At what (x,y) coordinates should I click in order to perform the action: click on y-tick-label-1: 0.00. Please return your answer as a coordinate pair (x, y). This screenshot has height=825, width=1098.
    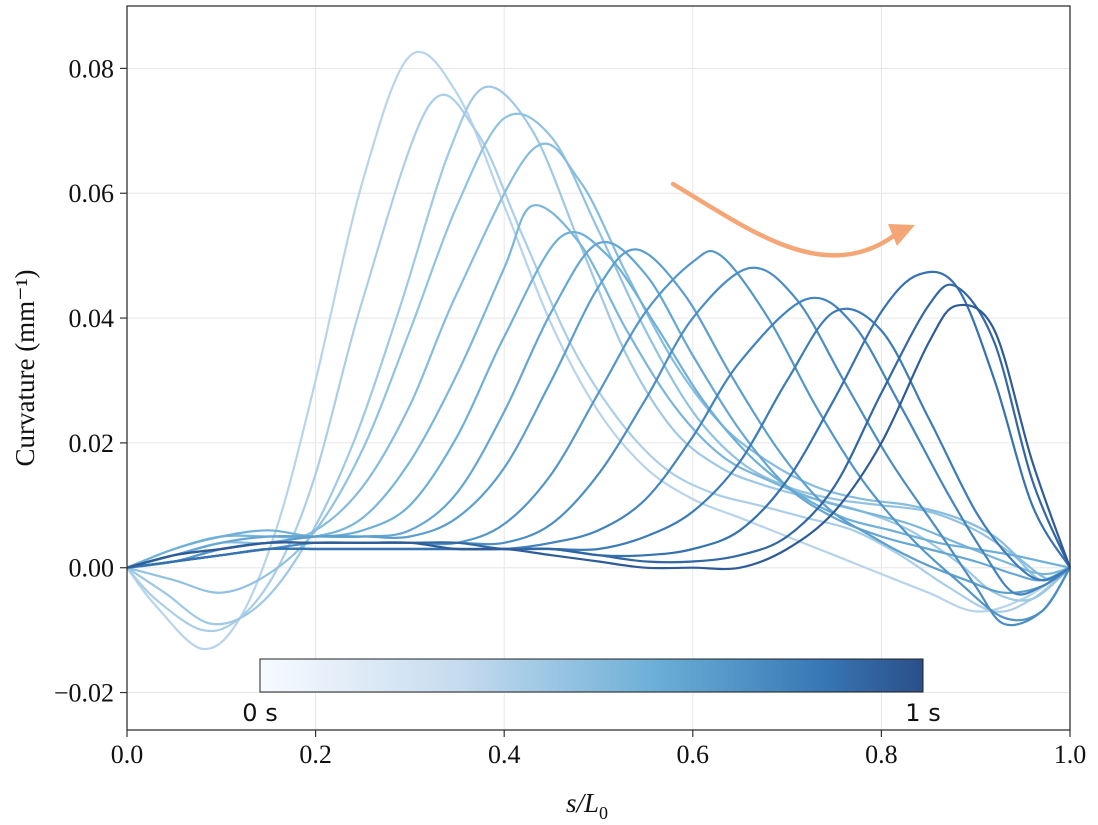
    Looking at the image, I should click on (92, 568).